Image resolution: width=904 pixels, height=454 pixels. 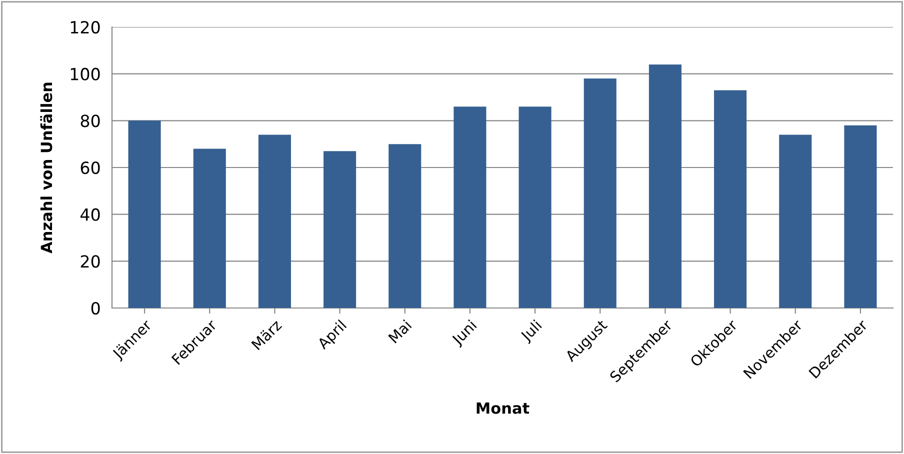 I want to click on y-tick-label: 0, so click(x=95, y=308).